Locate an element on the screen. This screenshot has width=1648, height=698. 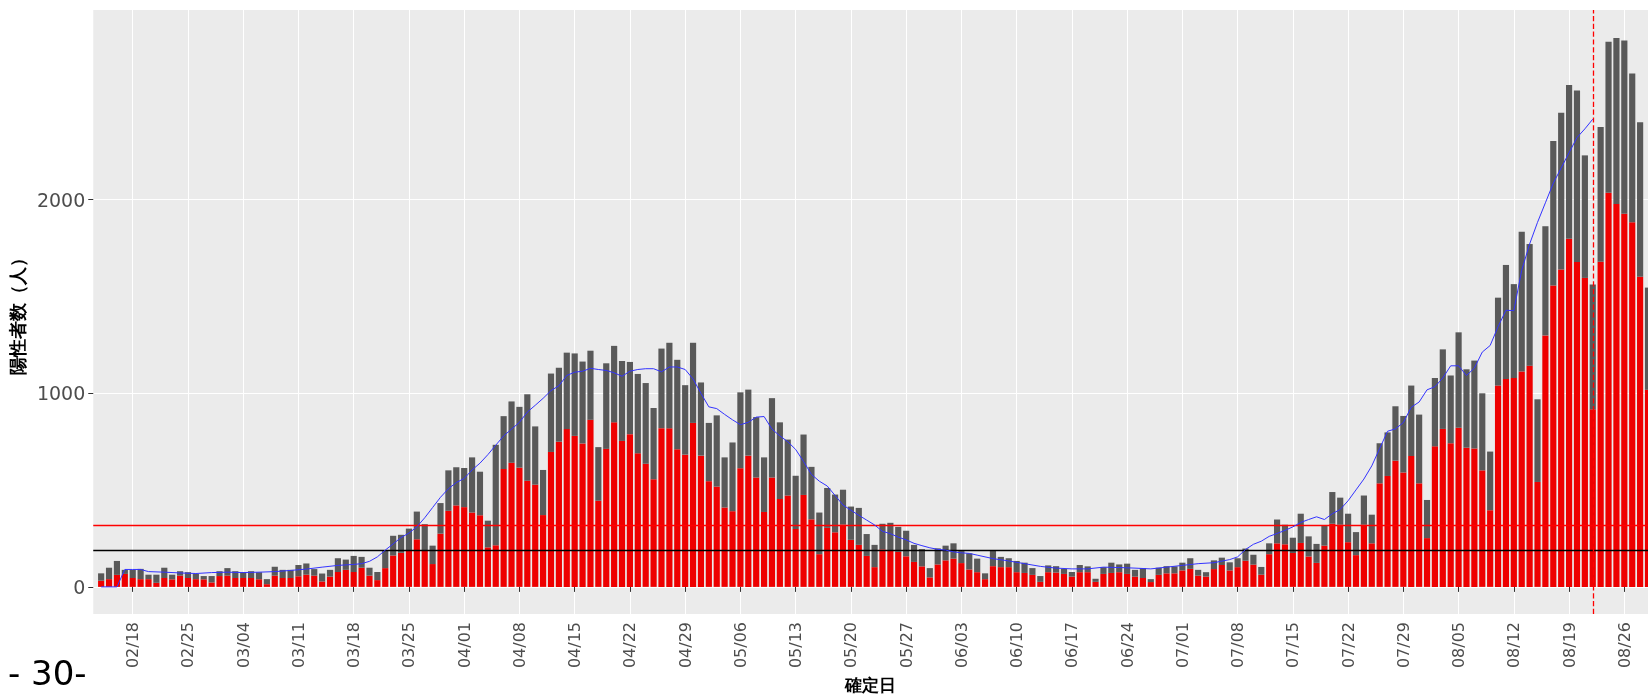
x-tick-label: 07/22 is located at coordinates (1348, 645).